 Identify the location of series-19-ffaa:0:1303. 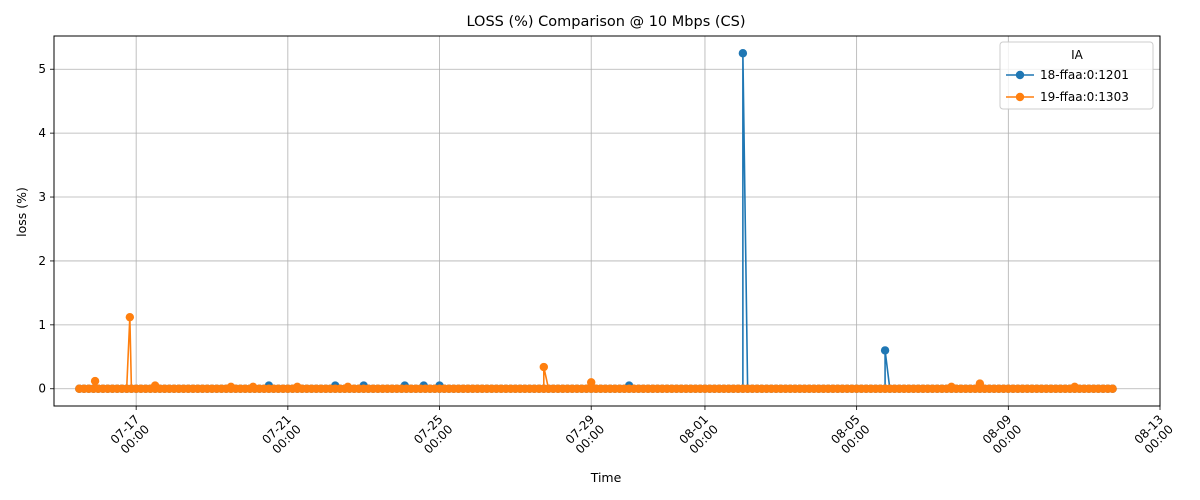
(596, 352).